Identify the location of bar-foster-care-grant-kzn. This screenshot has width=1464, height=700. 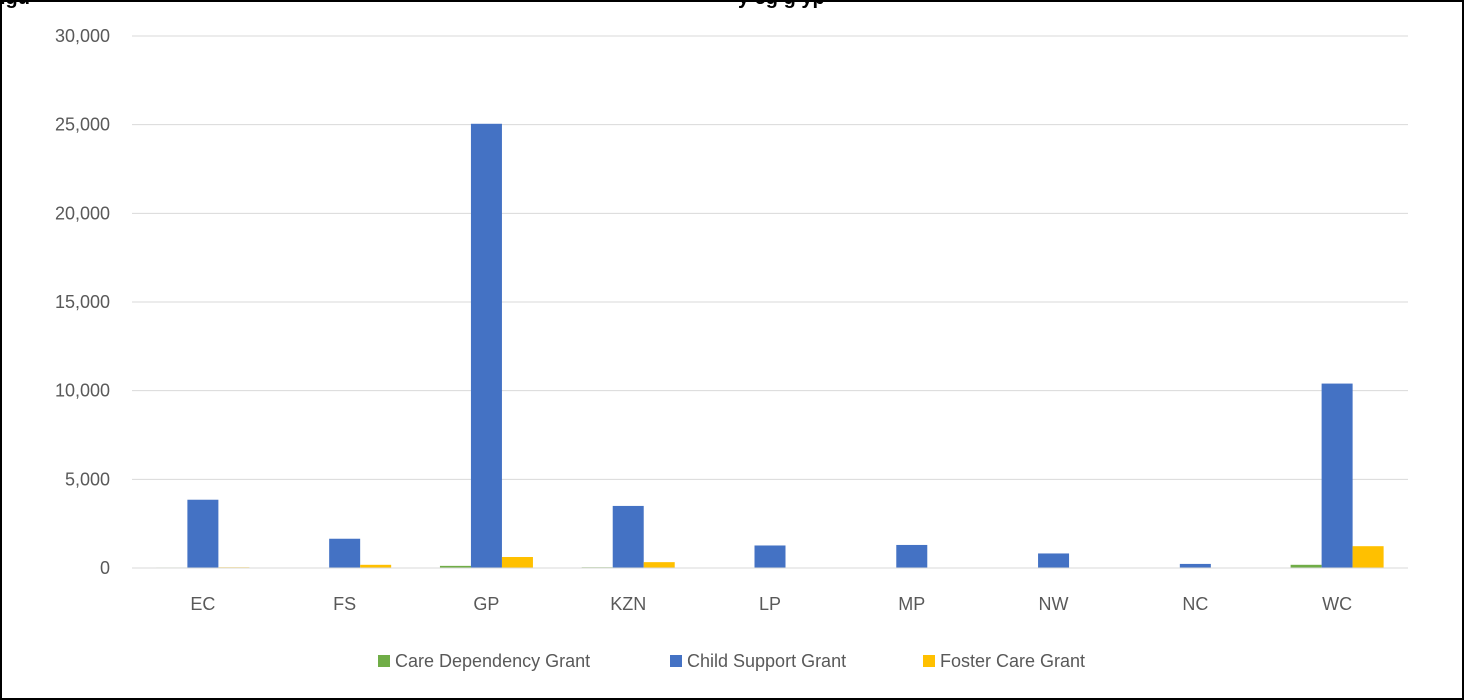
(659, 565).